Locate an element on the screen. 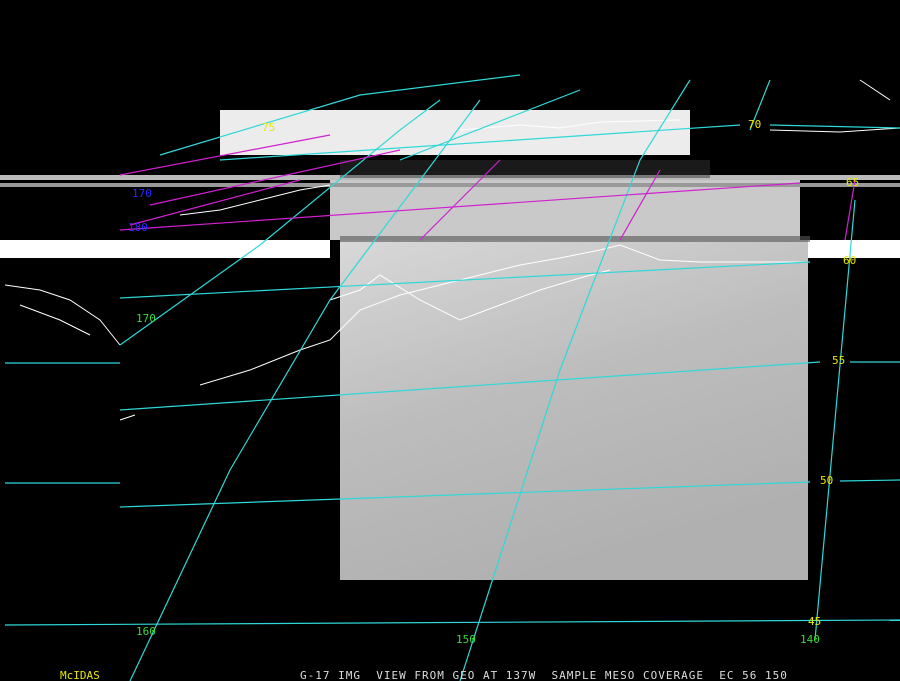 This screenshot has width=900, height=681. lon-label: 160 is located at coordinates (146, 631).